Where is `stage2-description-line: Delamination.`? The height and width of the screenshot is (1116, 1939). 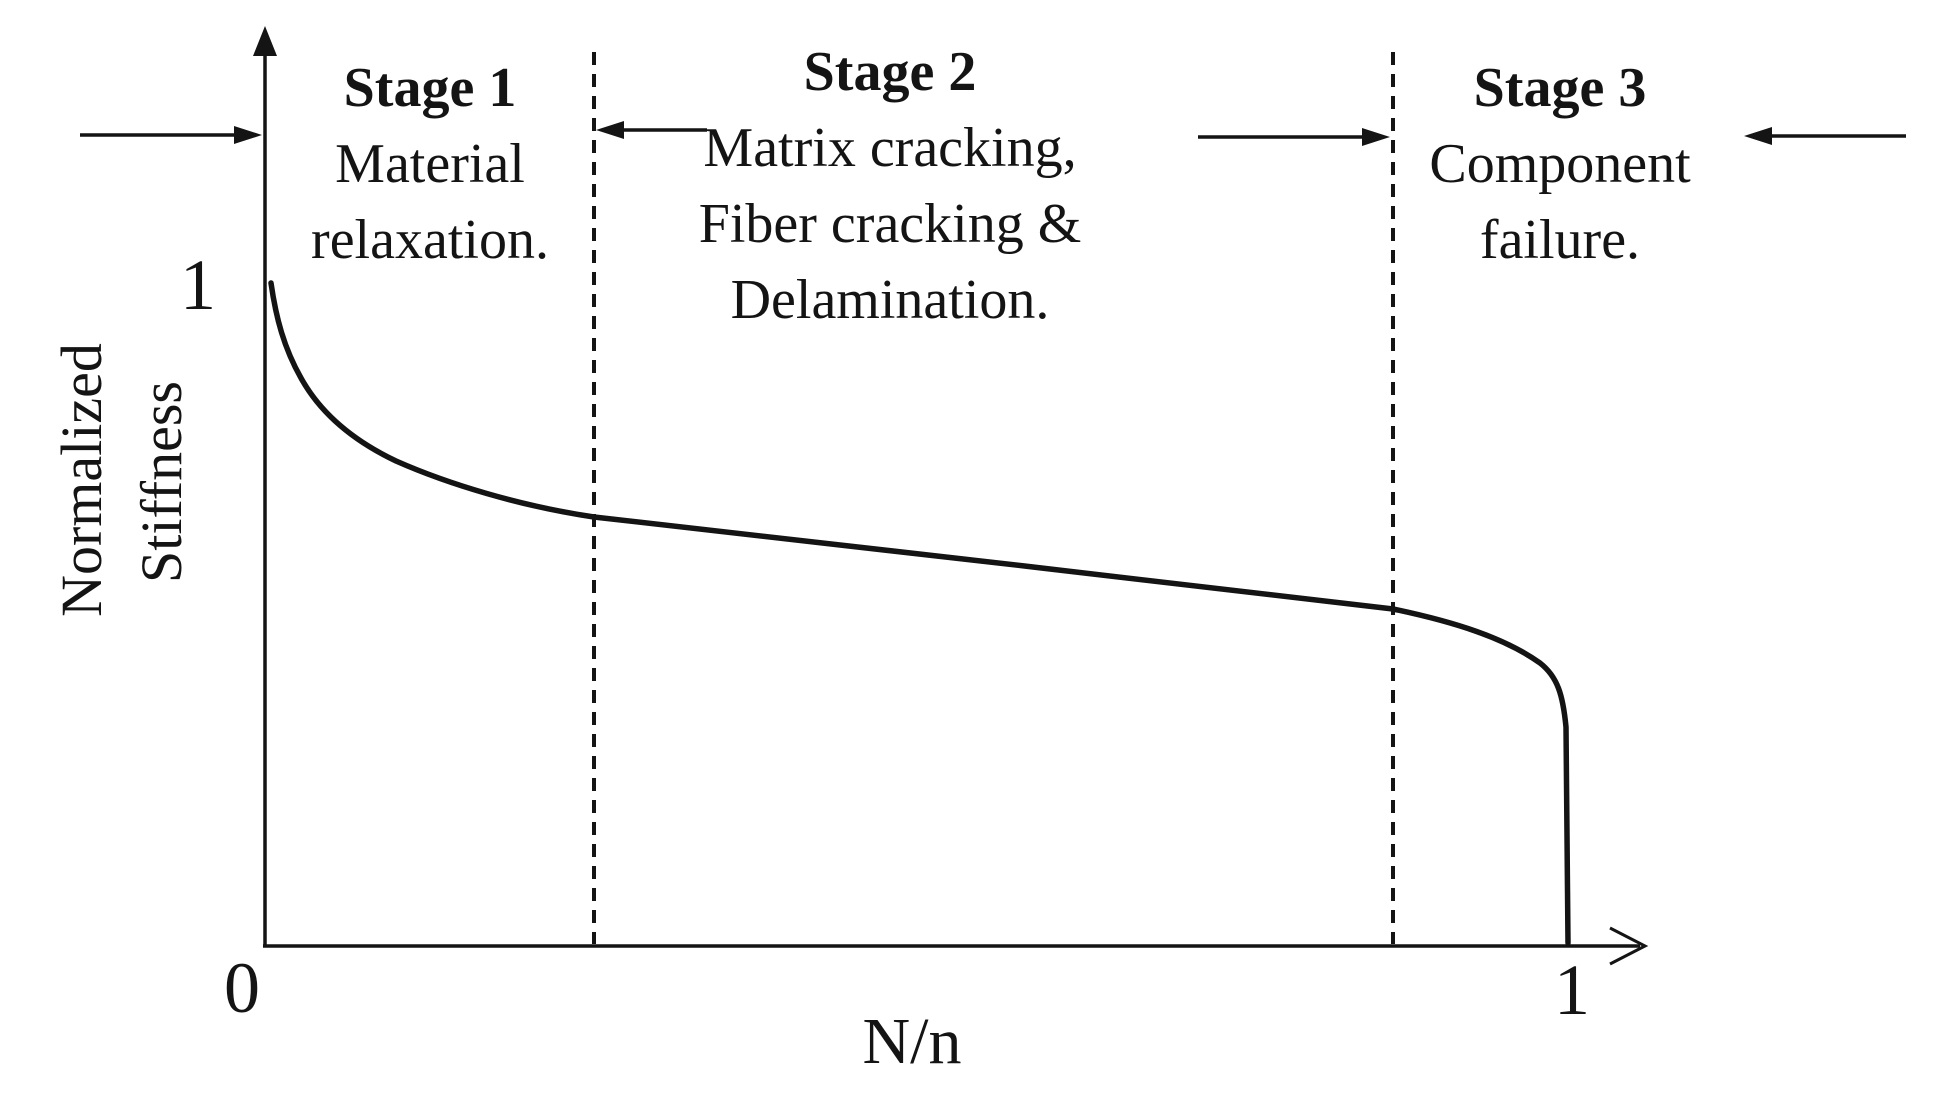
stage2-description-line: Delamination. is located at coordinates (890, 300).